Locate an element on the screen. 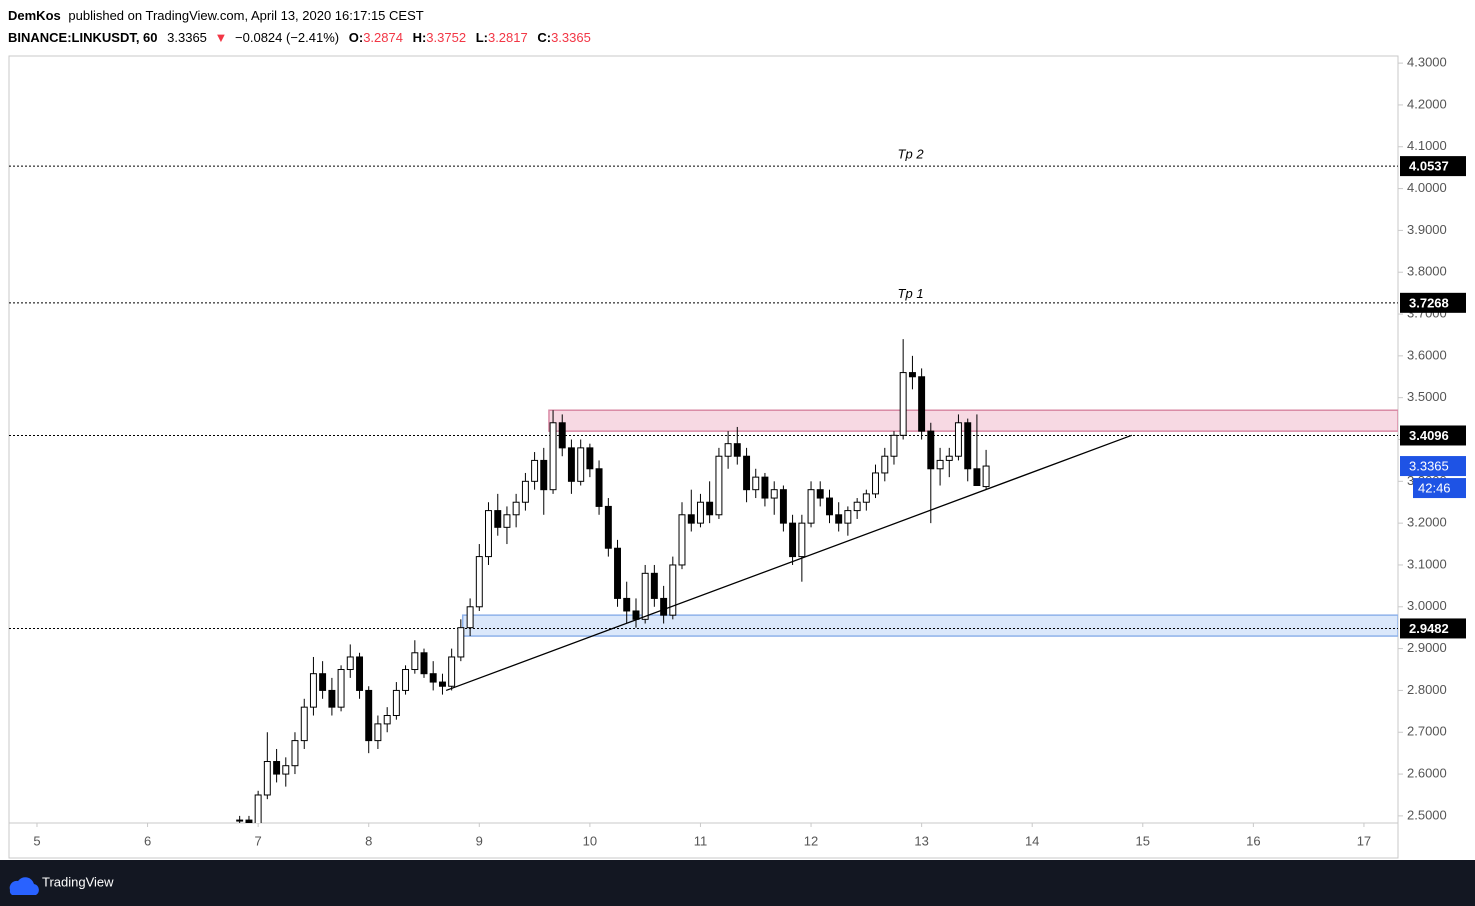 The width and height of the screenshot is (1475, 906). last-price-label: 3.3365 is located at coordinates (1429, 465).